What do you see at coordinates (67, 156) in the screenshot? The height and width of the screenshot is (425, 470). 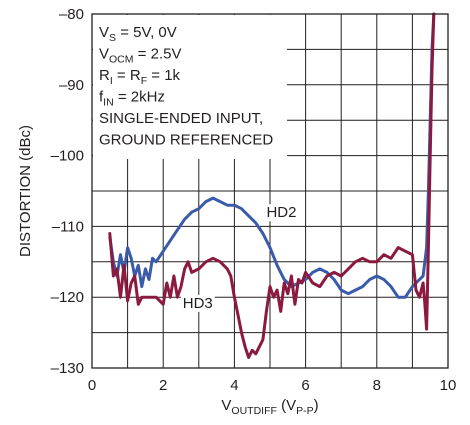 I see `y-tick-label: –100` at bounding box center [67, 156].